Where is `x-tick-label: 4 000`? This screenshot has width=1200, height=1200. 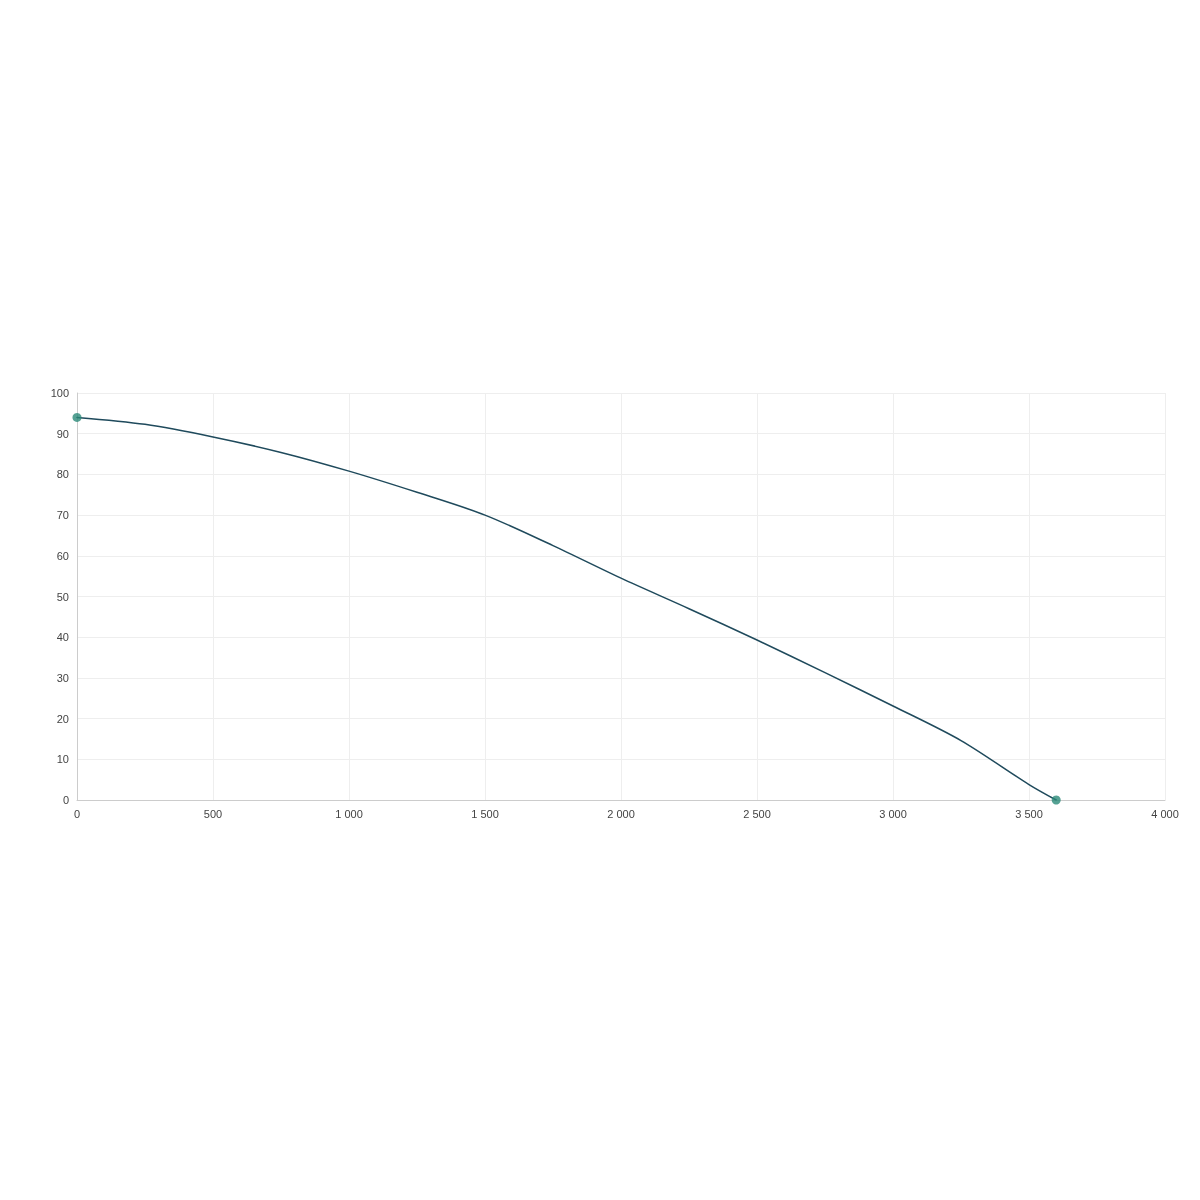 x-tick-label: 4 000 is located at coordinates (1165, 813).